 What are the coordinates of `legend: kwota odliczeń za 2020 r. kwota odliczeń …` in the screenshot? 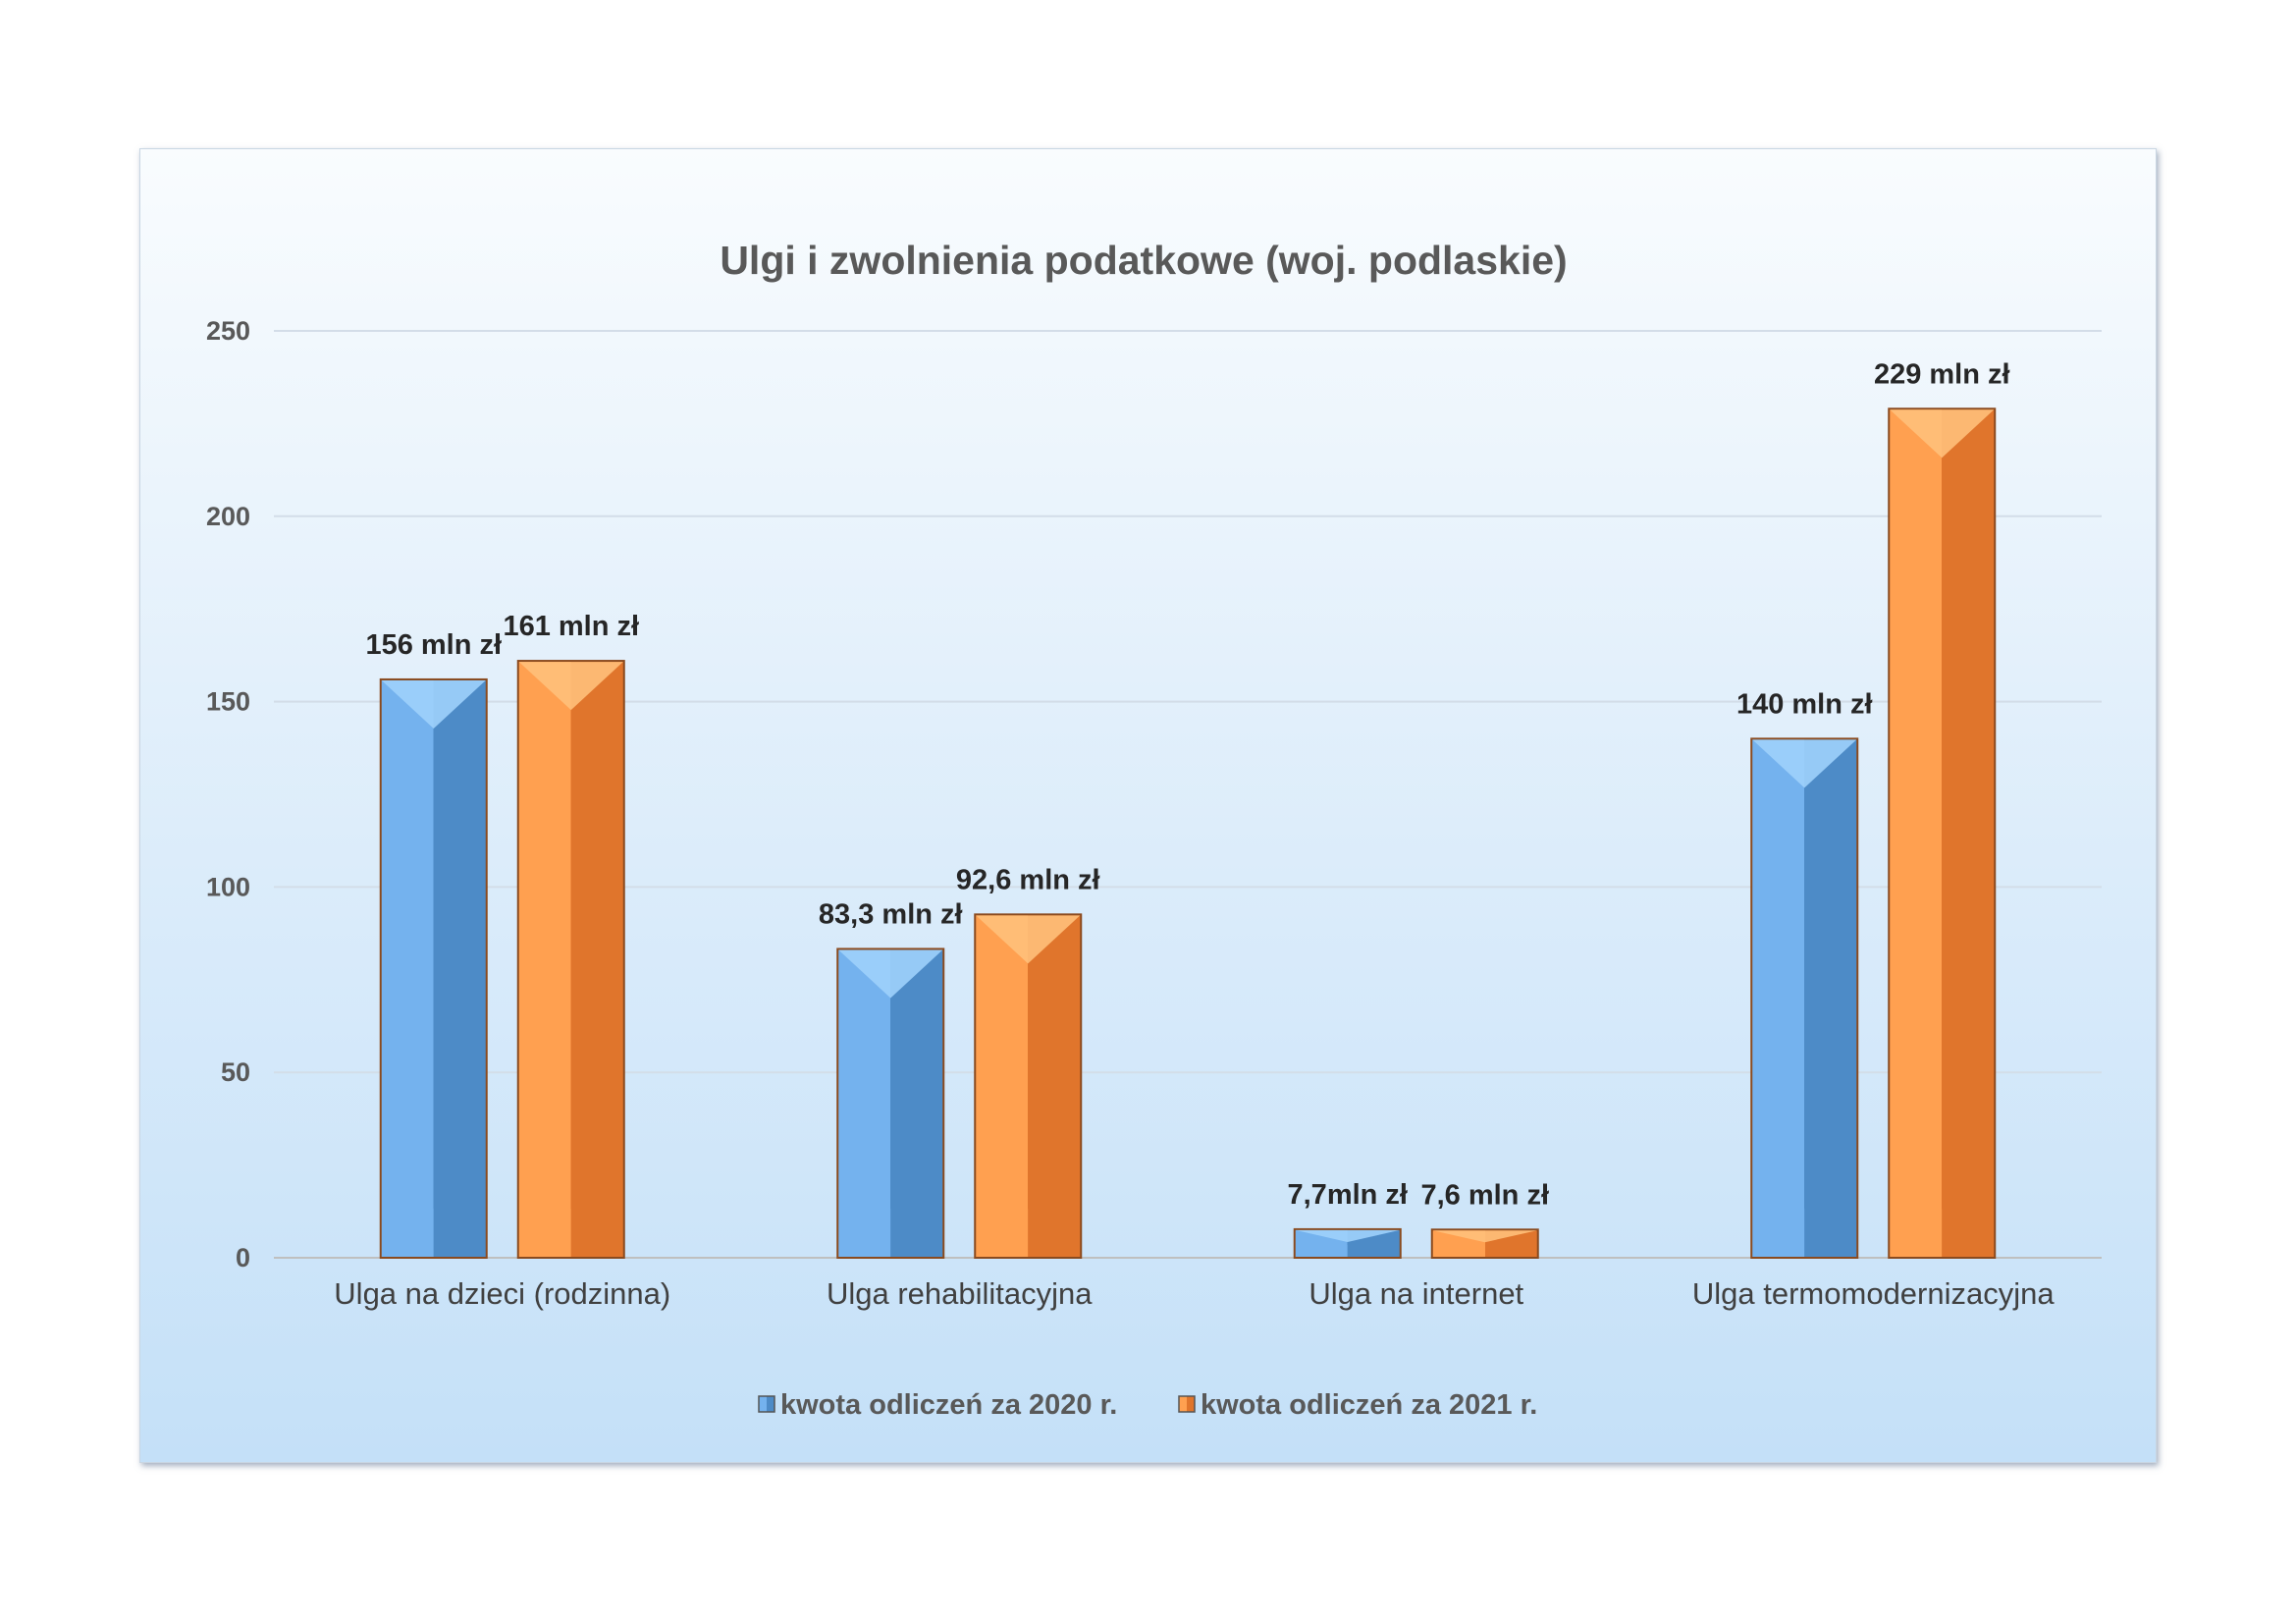 It's located at (1147, 1405).